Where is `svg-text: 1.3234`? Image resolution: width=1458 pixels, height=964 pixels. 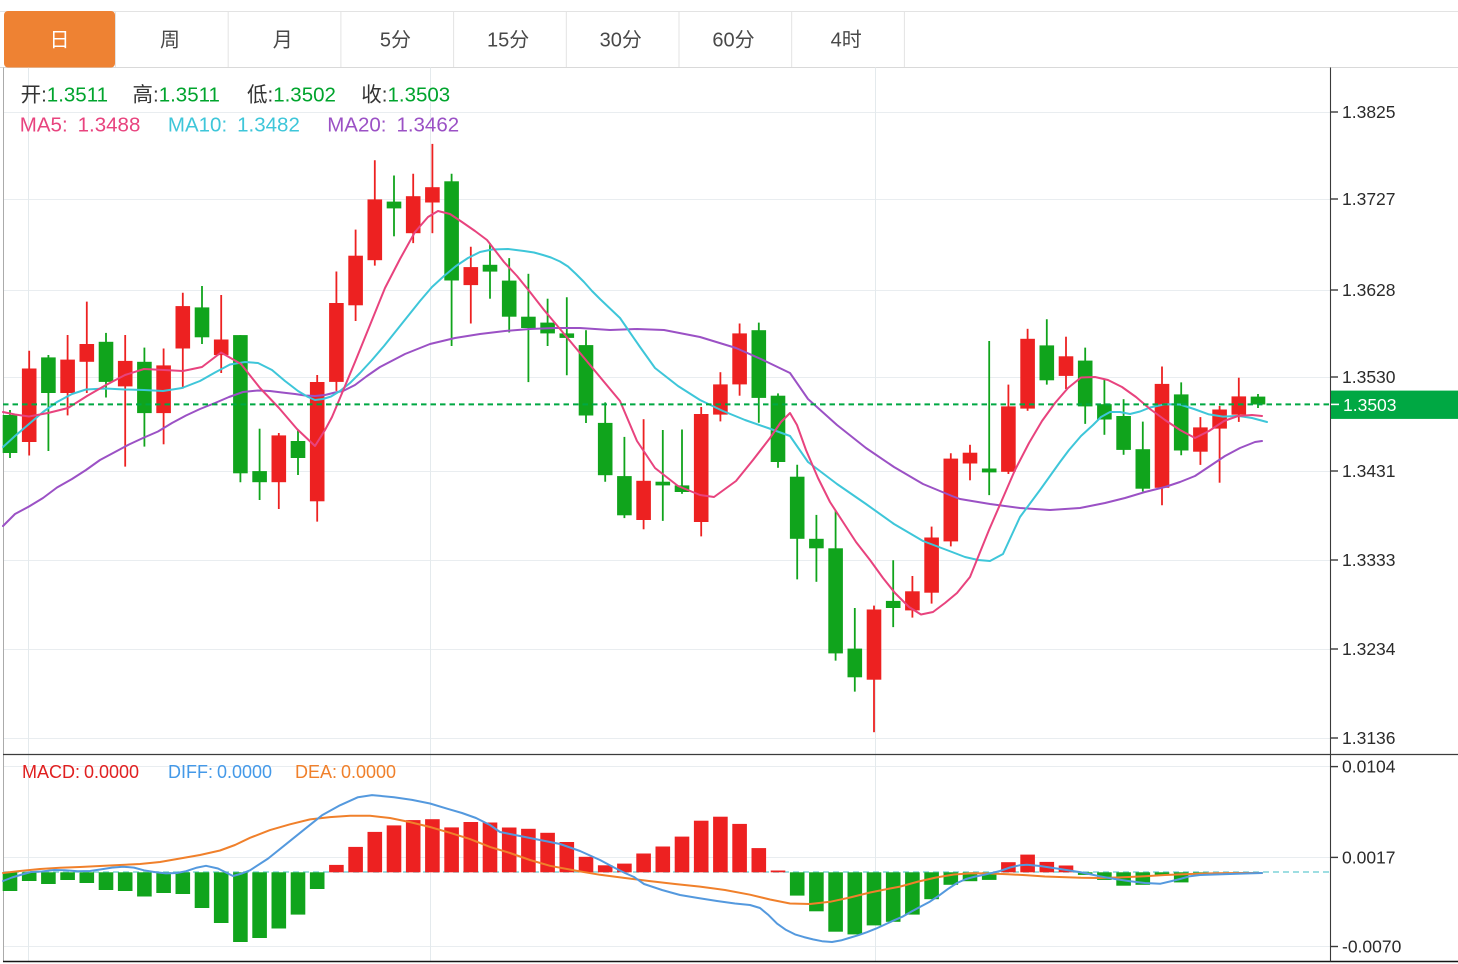
svg-text: 1.3234 is located at coordinates (1369, 649).